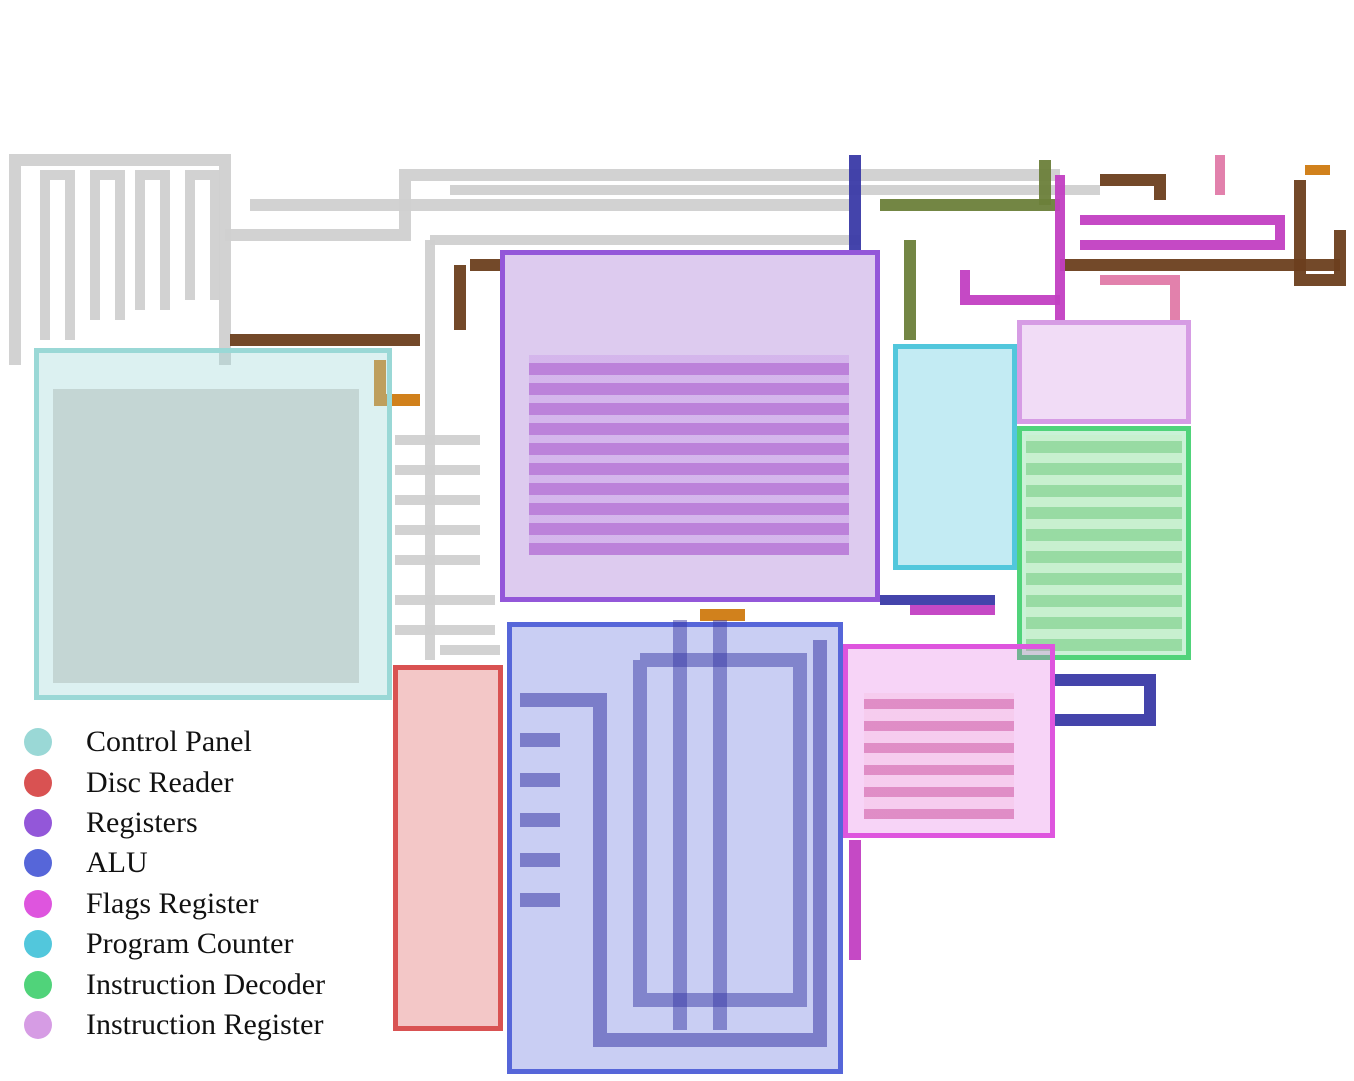  I want to click on legend-label: ALU, so click(117, 863).